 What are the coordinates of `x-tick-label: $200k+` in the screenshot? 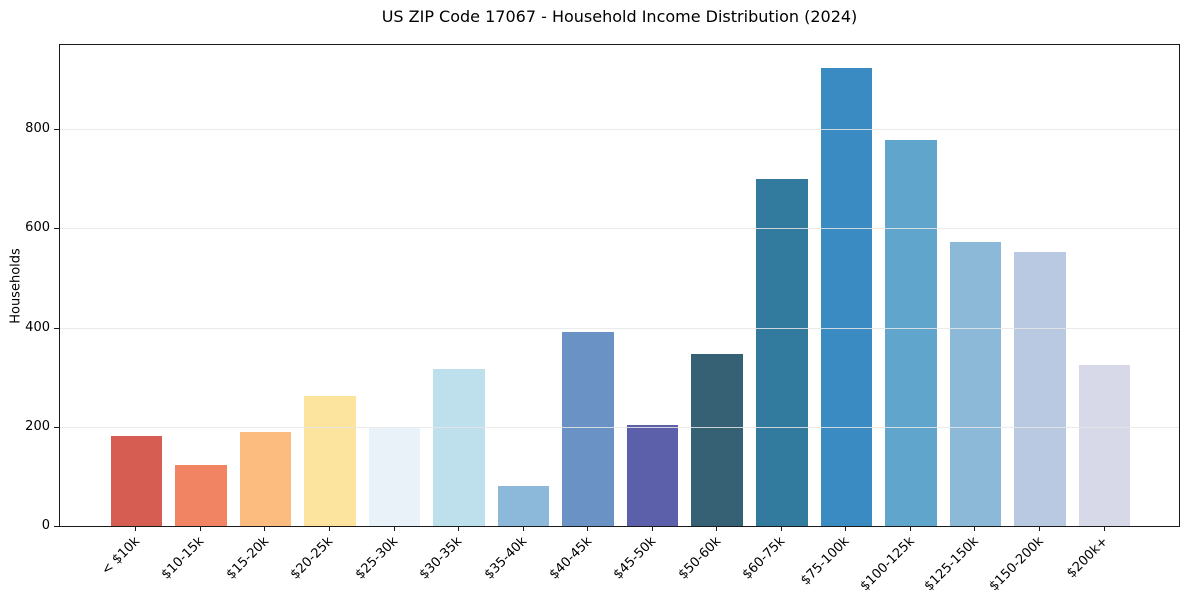 It's located at (1088, 558).